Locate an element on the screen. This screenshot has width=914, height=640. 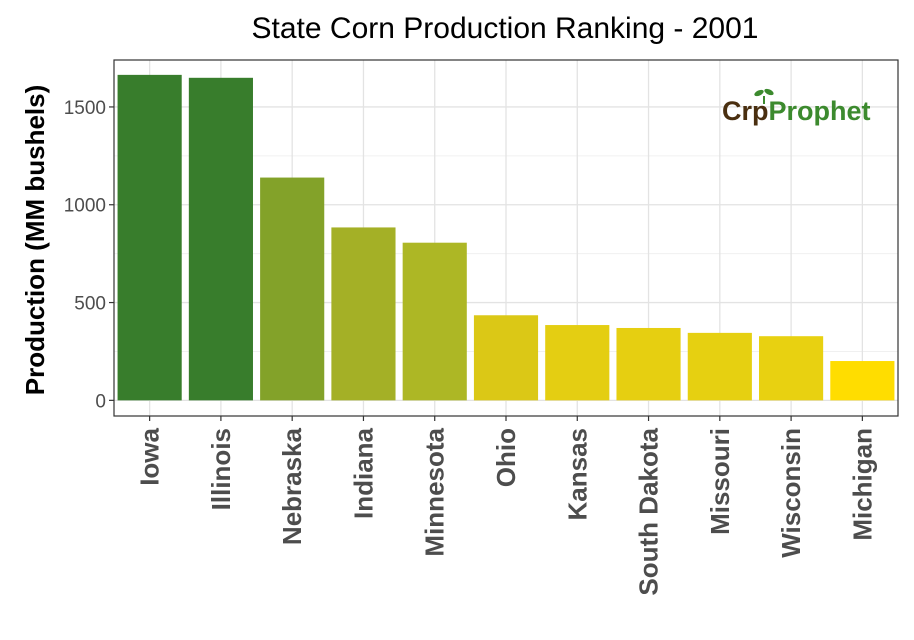
bar-ohio is located at coordinates (506, 358).